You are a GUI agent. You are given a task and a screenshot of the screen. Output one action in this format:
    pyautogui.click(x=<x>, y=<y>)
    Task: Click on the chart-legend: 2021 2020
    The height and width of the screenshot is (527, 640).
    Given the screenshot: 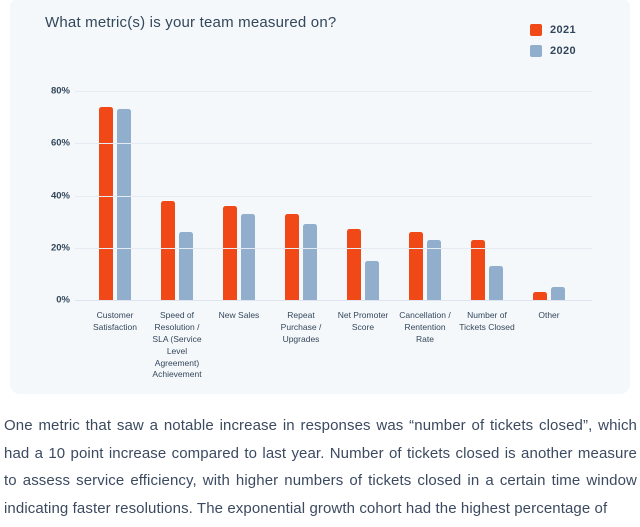 What is the action you would take?
    pyautogui.click(x=553, y=40)
    